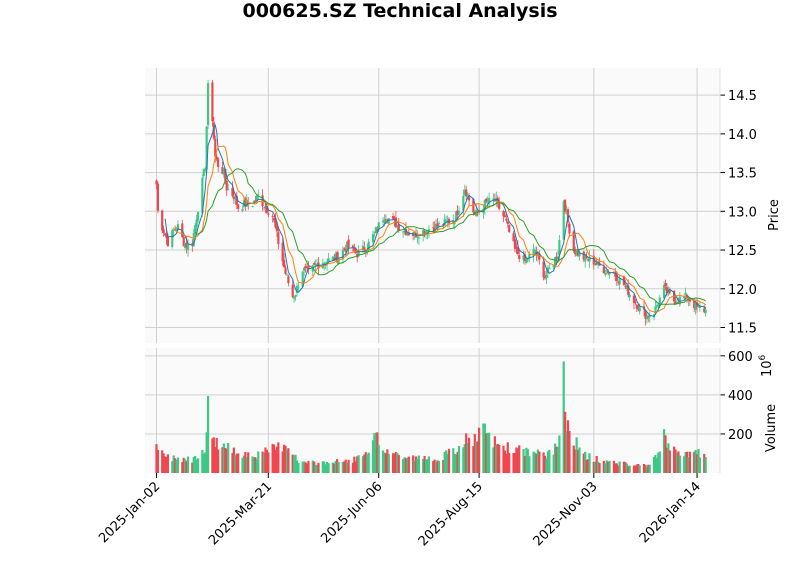 The image size is (800, 575). Describe the element at coordinates (742, 174) in the screenshot. I see `price-ytick-label: 13.5` at that location.